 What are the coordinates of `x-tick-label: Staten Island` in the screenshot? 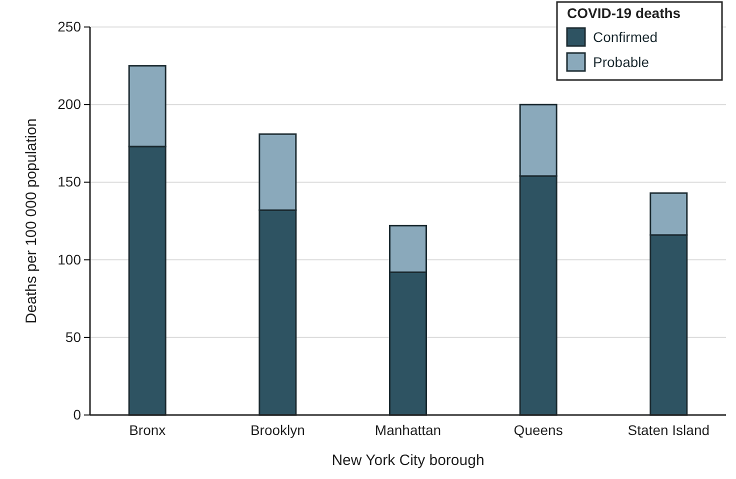 It's located at (669, 430).